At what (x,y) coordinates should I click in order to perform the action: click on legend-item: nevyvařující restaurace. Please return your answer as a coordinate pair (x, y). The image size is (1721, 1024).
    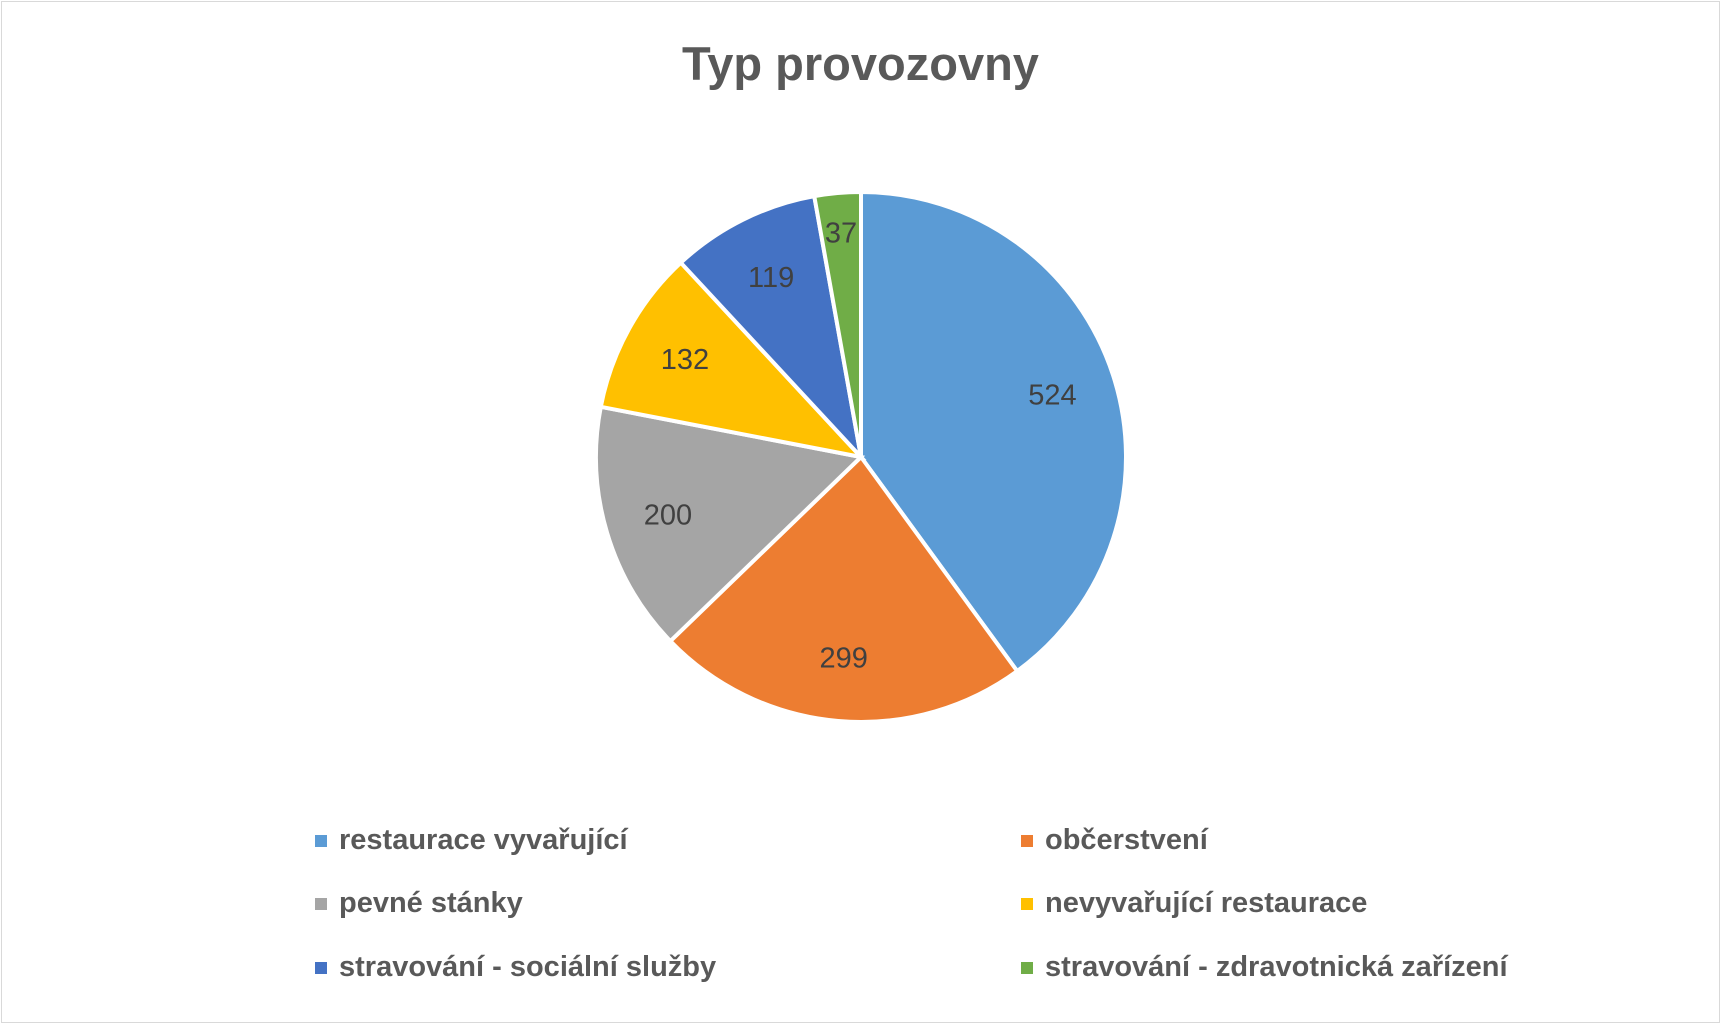
    Looking at the image, I should click on (1194, 903).